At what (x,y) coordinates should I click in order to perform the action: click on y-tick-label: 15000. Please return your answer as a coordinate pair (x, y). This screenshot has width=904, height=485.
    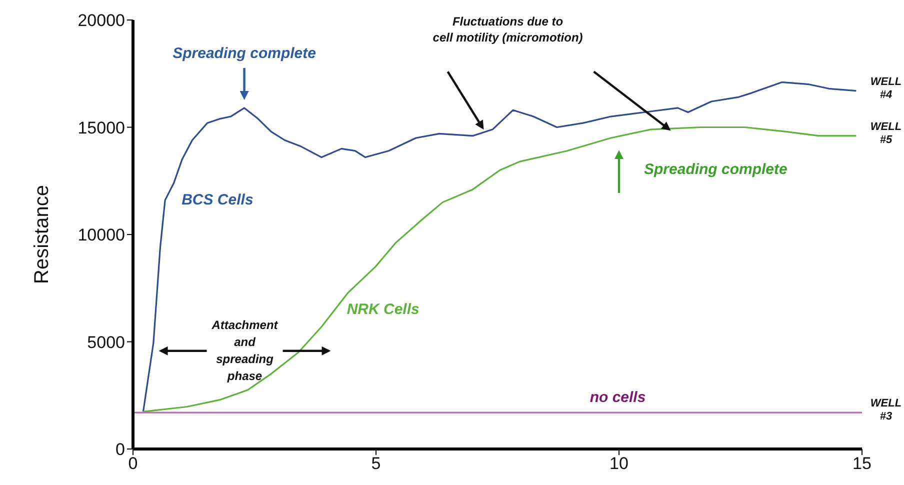
    Looking at the image, I should click on (101, 128).